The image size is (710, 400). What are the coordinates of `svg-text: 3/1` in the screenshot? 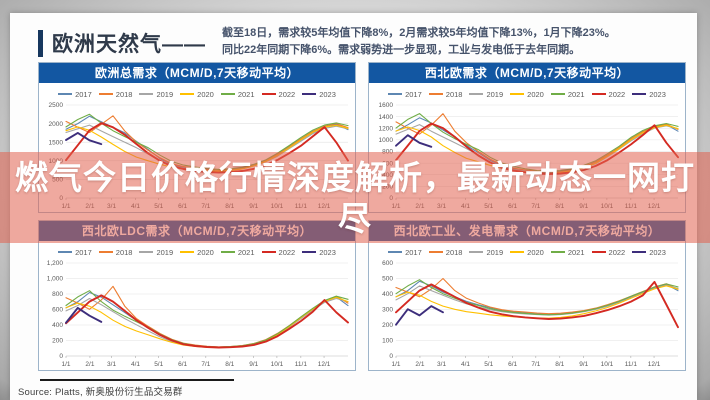 It's located at (441, 364).